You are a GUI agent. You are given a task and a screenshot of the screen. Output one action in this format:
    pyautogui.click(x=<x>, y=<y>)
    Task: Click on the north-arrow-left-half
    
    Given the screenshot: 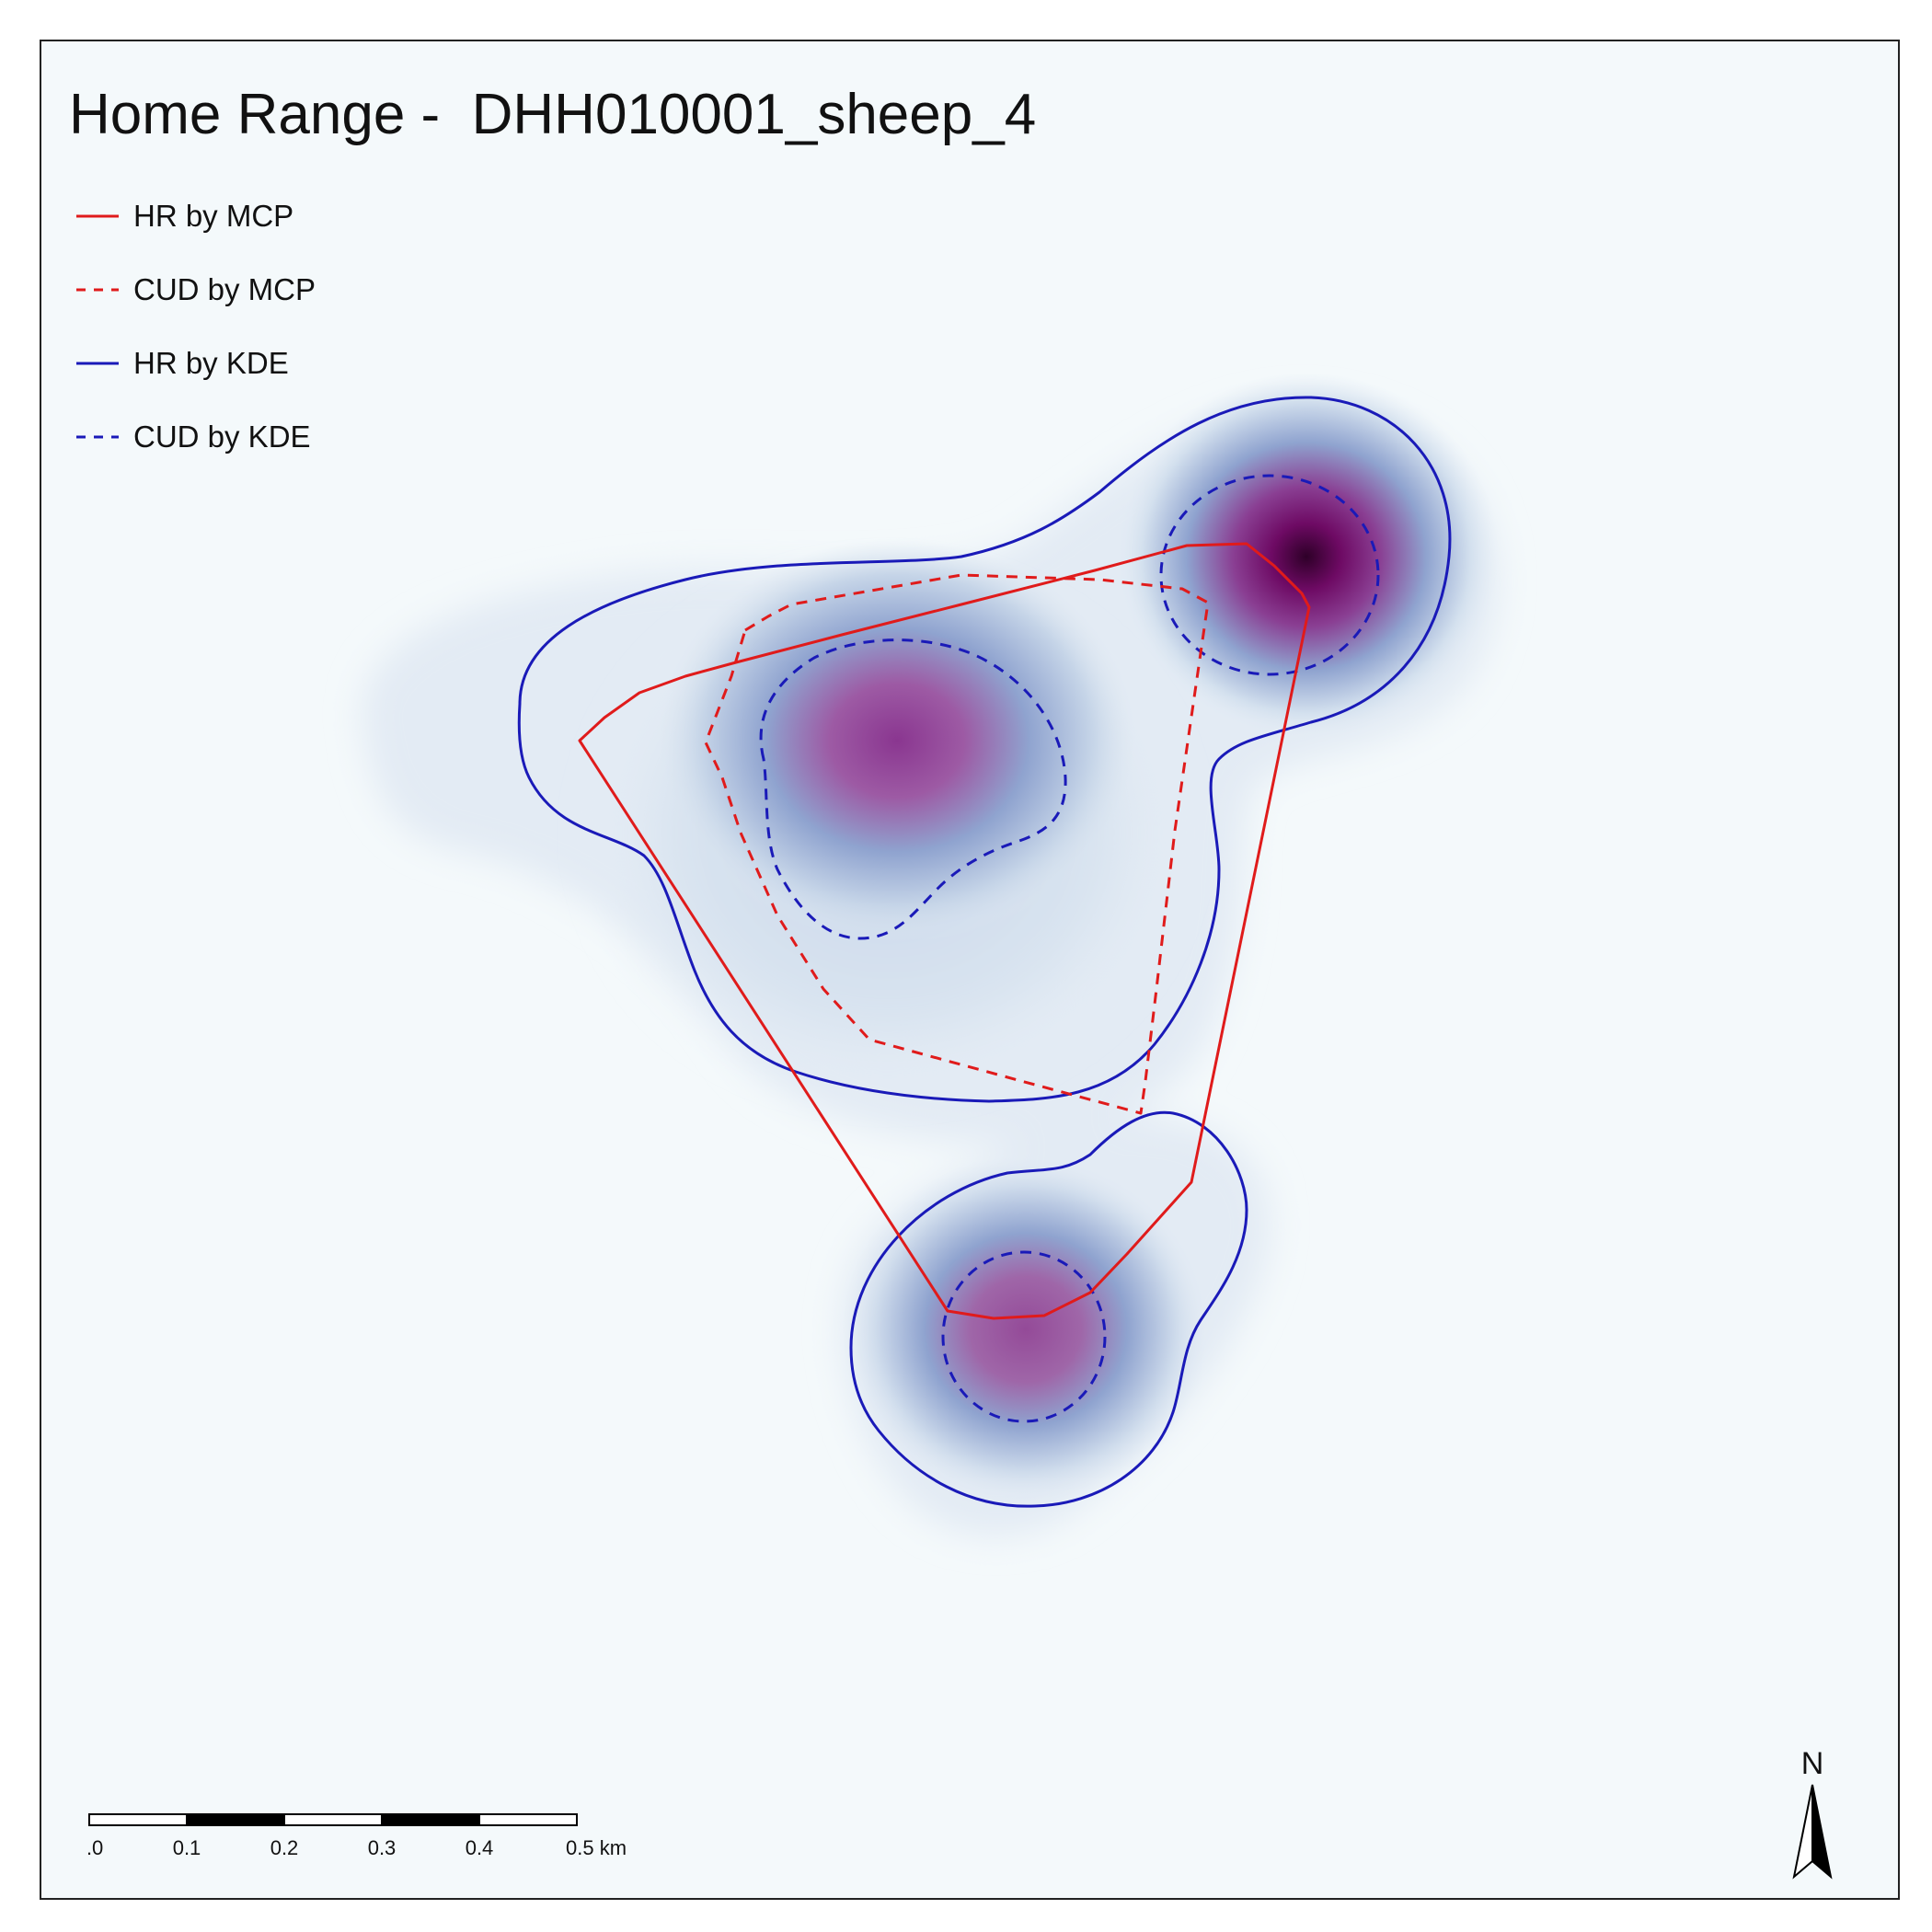 What is the action you would take?
    pyautogui.click(x=1802, y=1832)
    